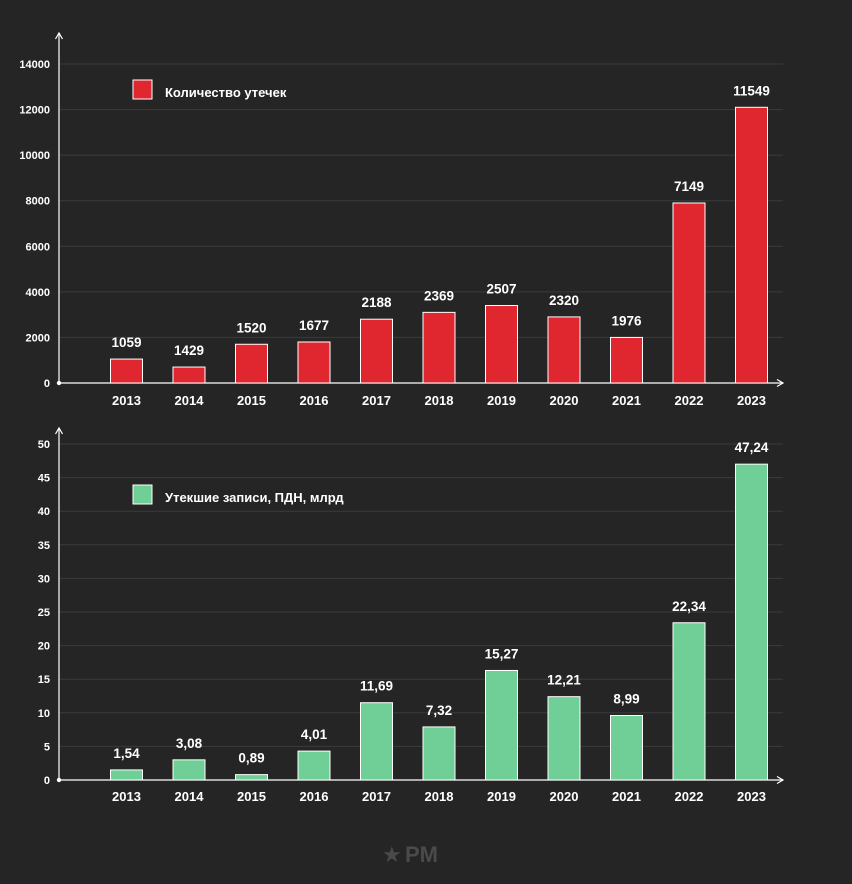  Describe the element at coordinates (44, 546) in the screenshot. I see `y-tick-label: 35` at that location.